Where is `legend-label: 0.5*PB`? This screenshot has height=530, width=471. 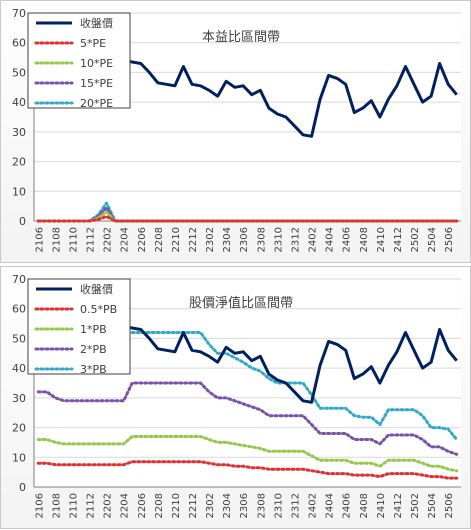 legend-label: 0.5*PB is located at coordinates (98, 309).